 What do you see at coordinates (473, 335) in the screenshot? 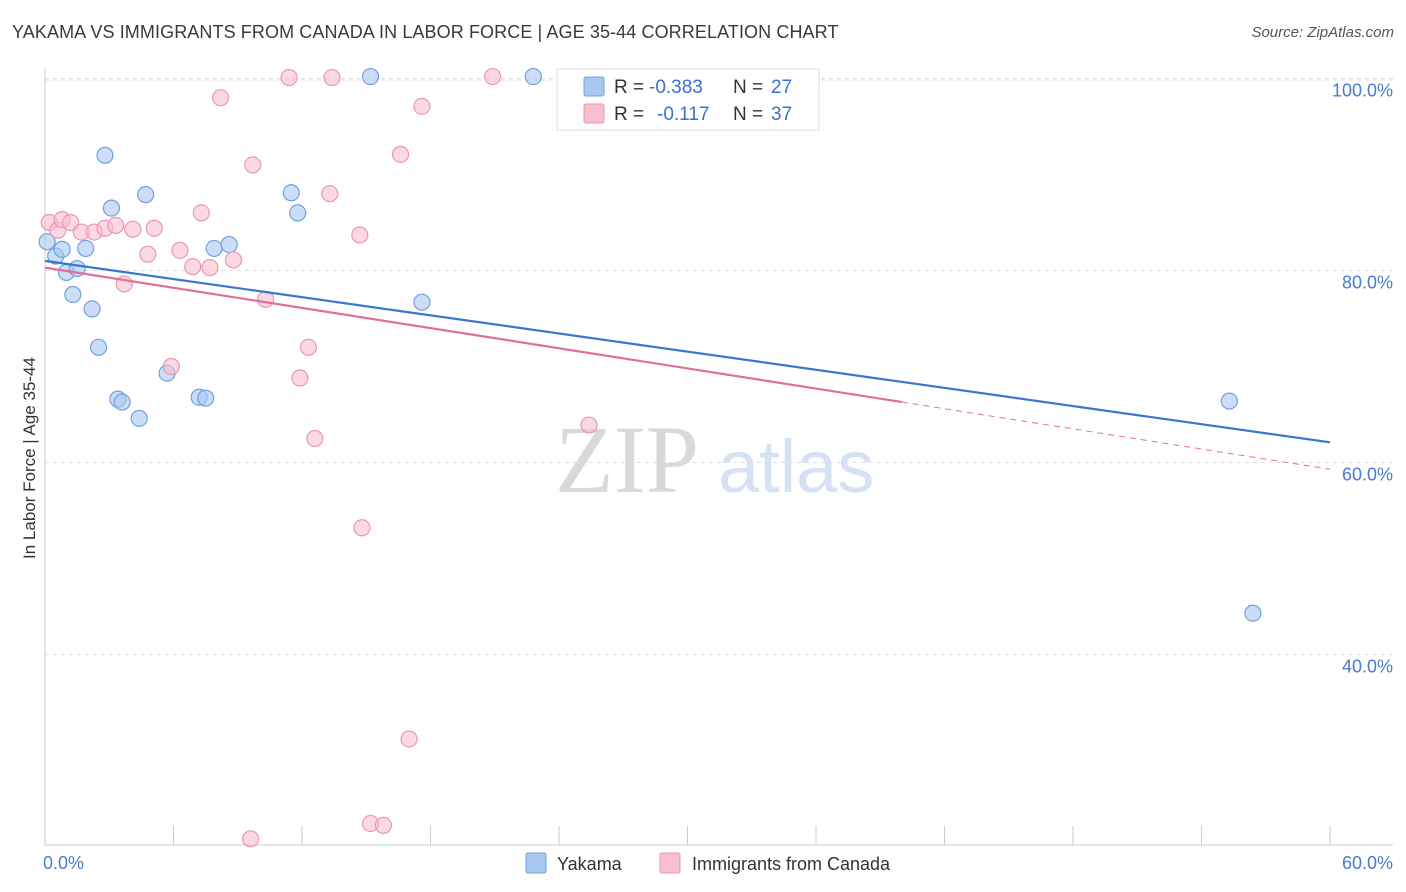
I see `canada-trend-line` at bounding box center [473, 335].